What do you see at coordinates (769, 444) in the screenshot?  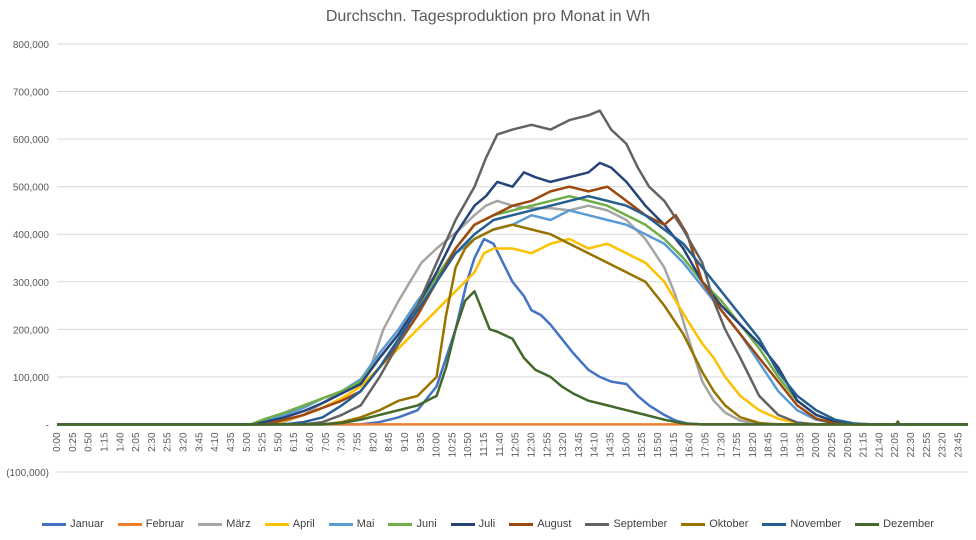 I see `x-tick-label: 18:45` at bounding box center [769, 444].